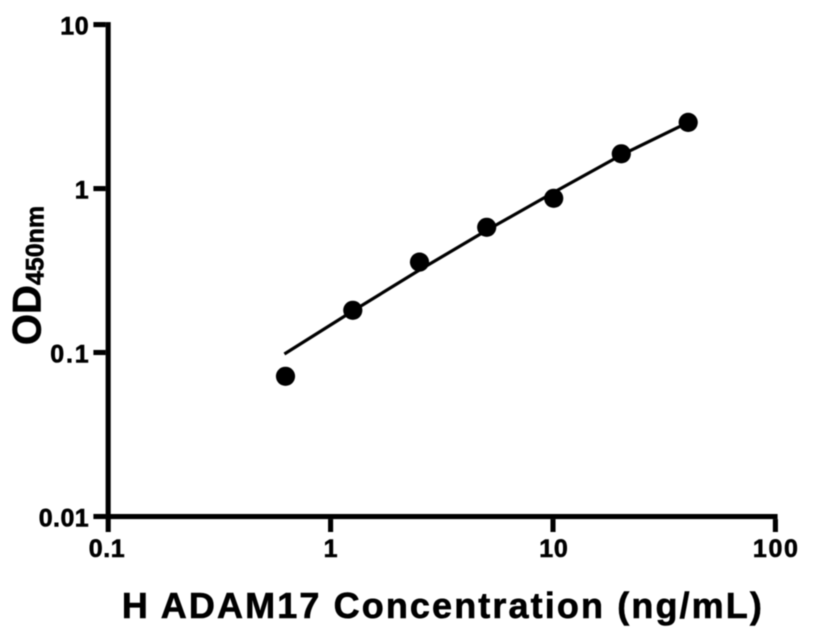 The image size is (816, 640). What do you see at coordinates (442, 605) in the screenshot?
I see `svg-text: H ADAM17 Concentration (ng/mL)` at bounding box center [442, 605].